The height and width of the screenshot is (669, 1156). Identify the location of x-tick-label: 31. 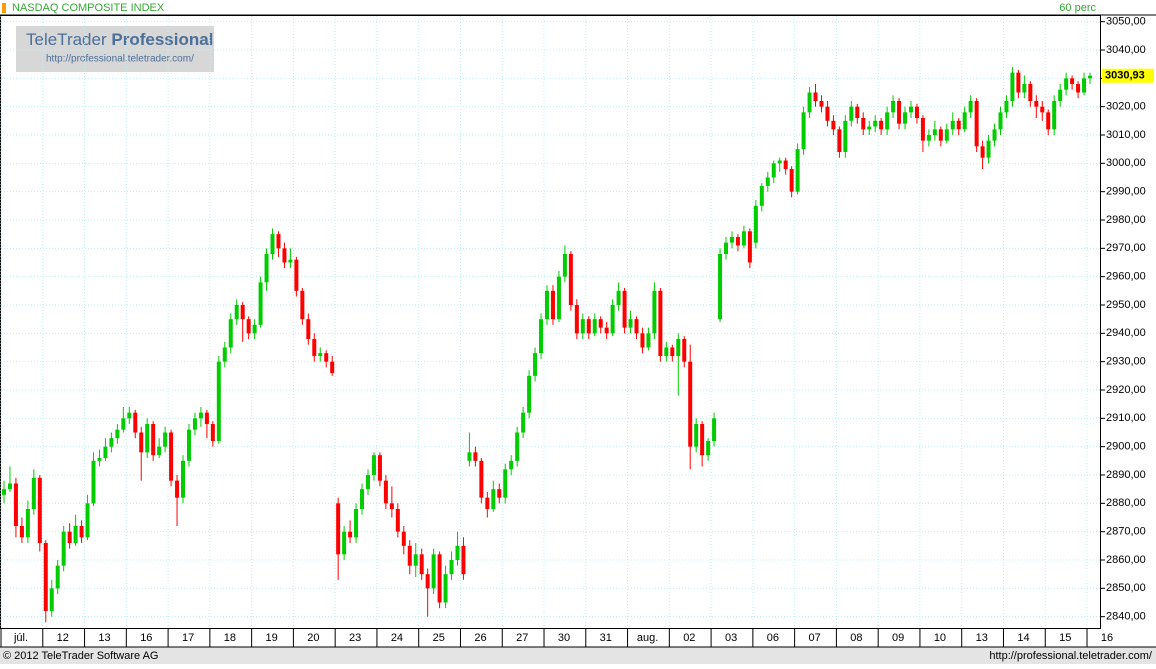
(606, 638).